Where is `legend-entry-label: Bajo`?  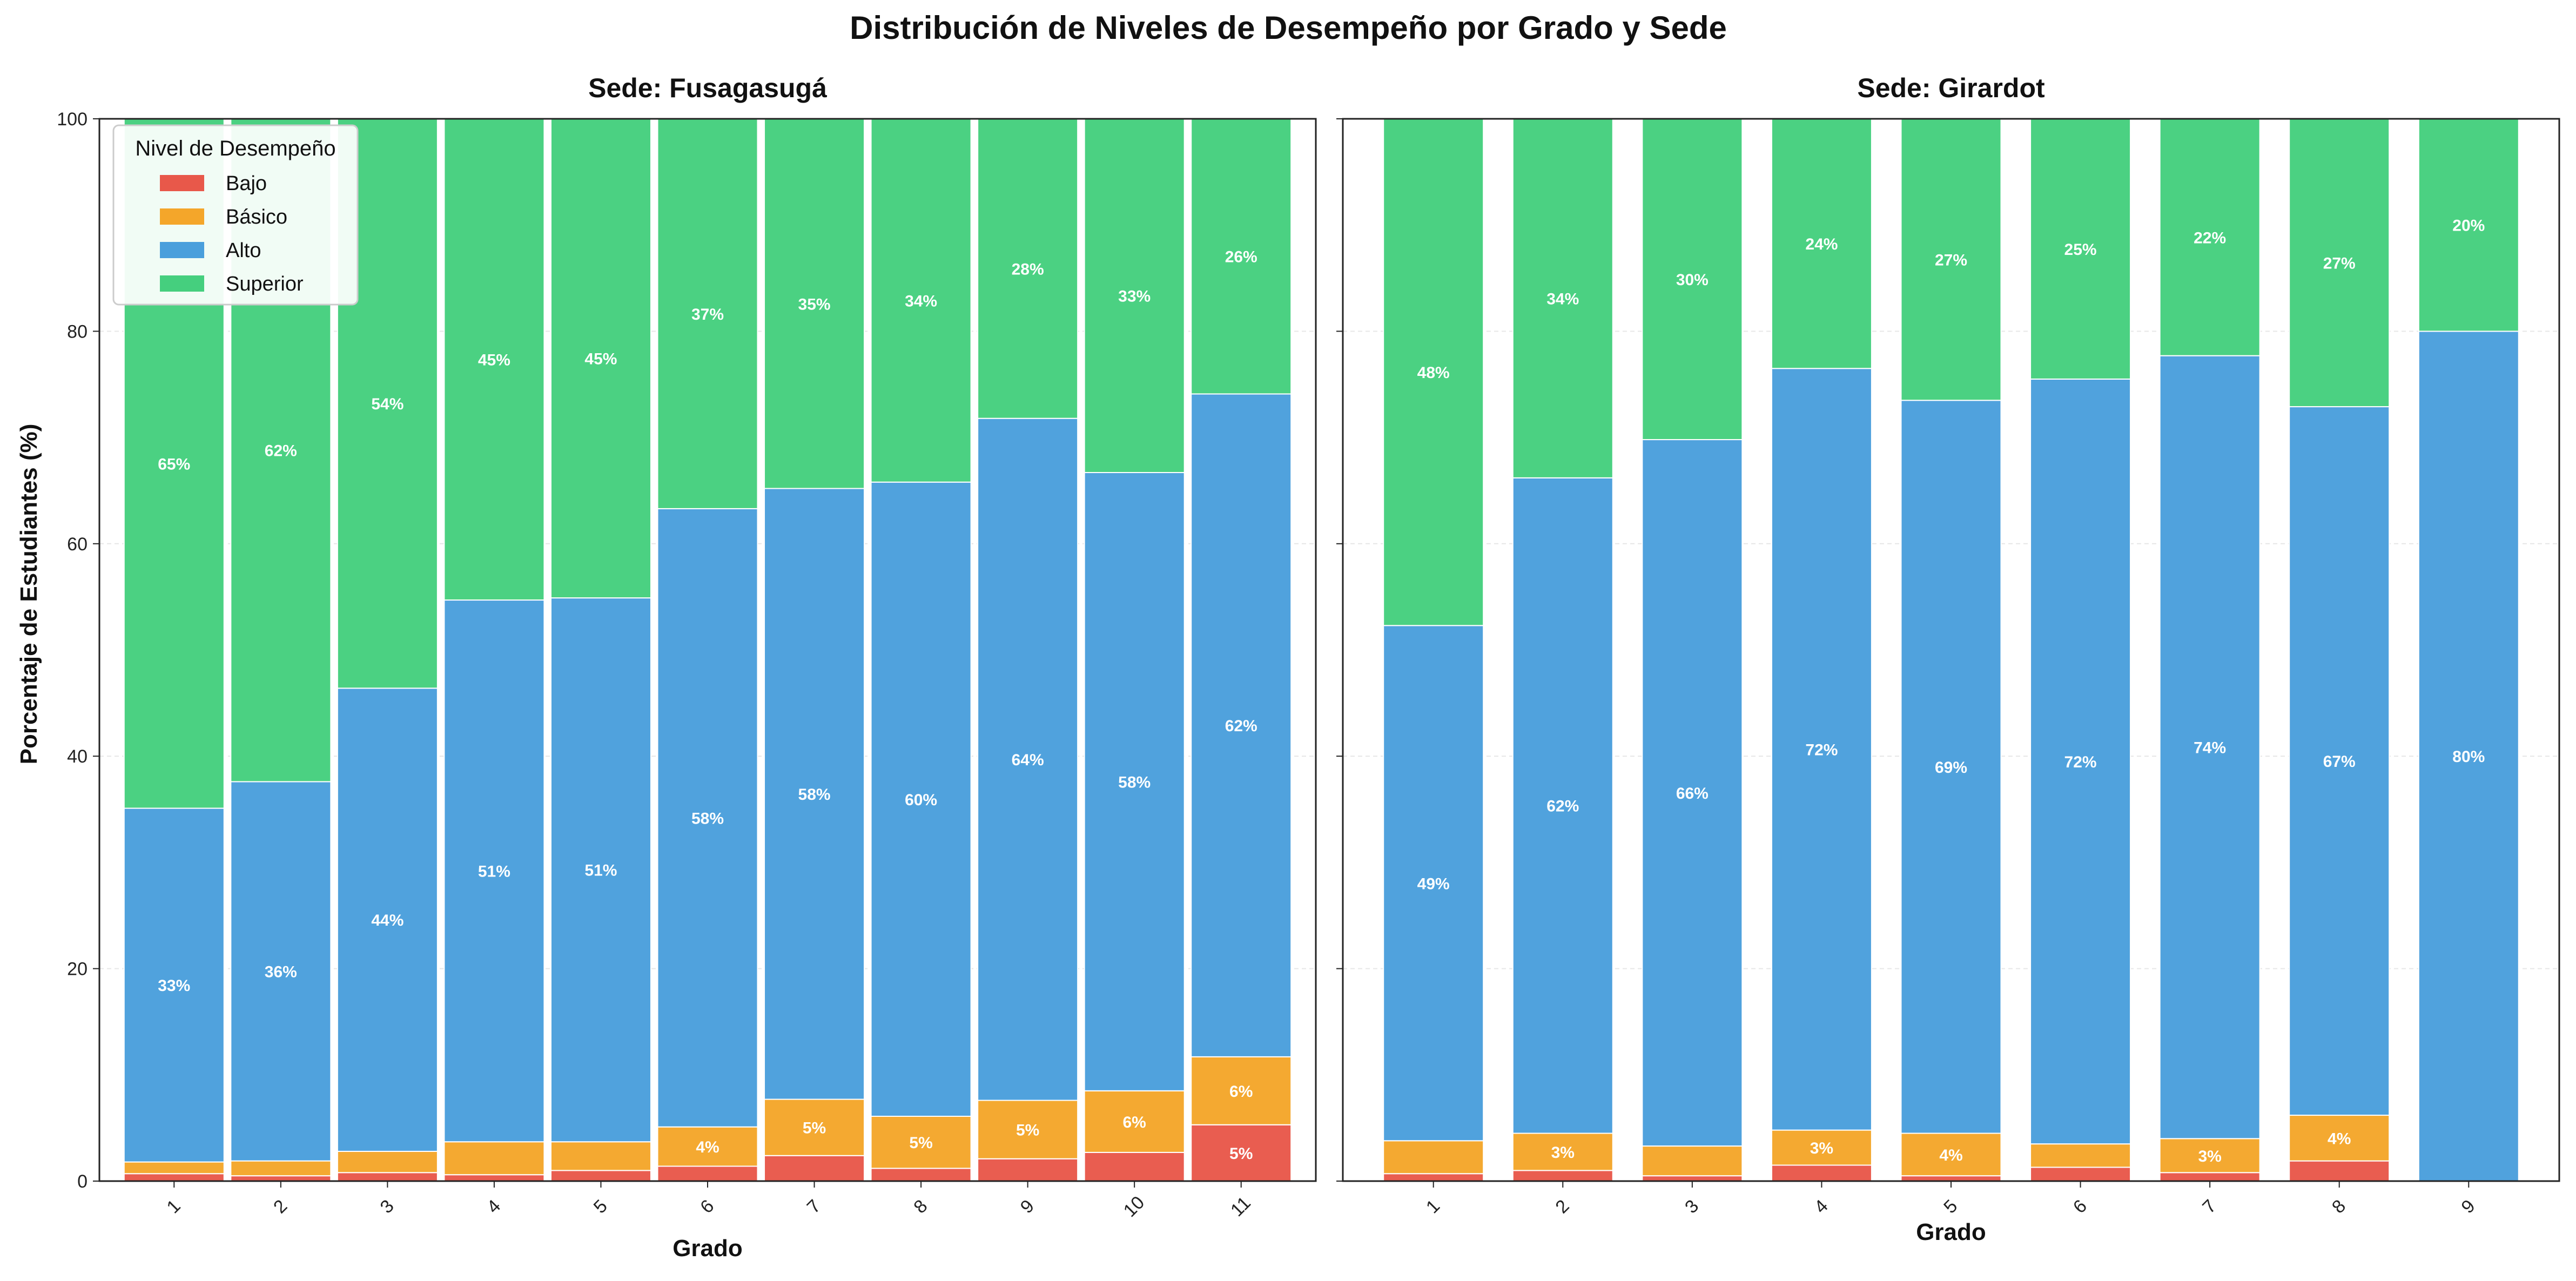 legend-entry-label: Bajo is located at coordinates (246, 184).